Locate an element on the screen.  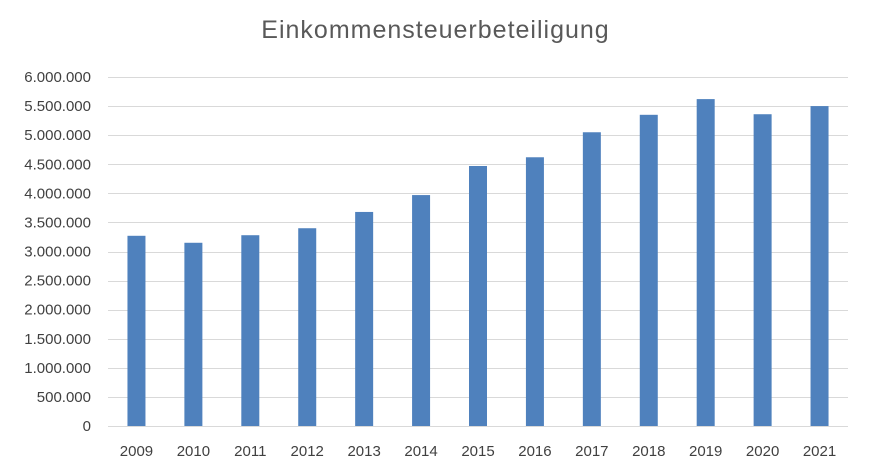
bar-2010 is located at coordinates (193, 334).